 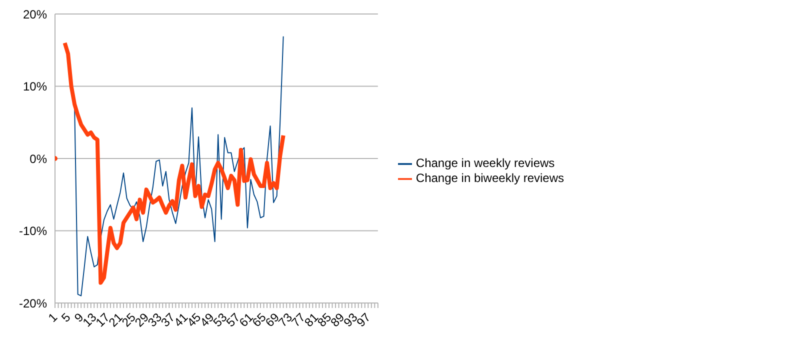 I want to click on y-tick-label: 10%, so click(x=35, y=87).